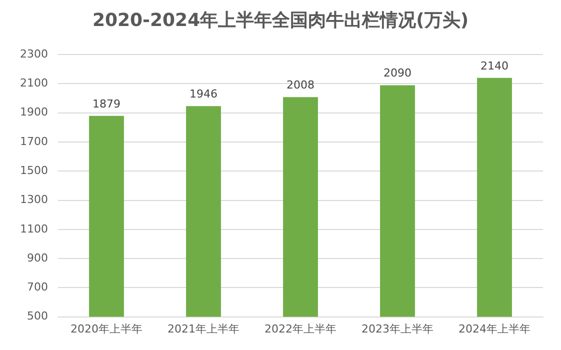 The image size is (561, 350). I want to click on chart-title: 2020-2024年上半年全国肉牛出栏情况(万头), so click(280, 20).